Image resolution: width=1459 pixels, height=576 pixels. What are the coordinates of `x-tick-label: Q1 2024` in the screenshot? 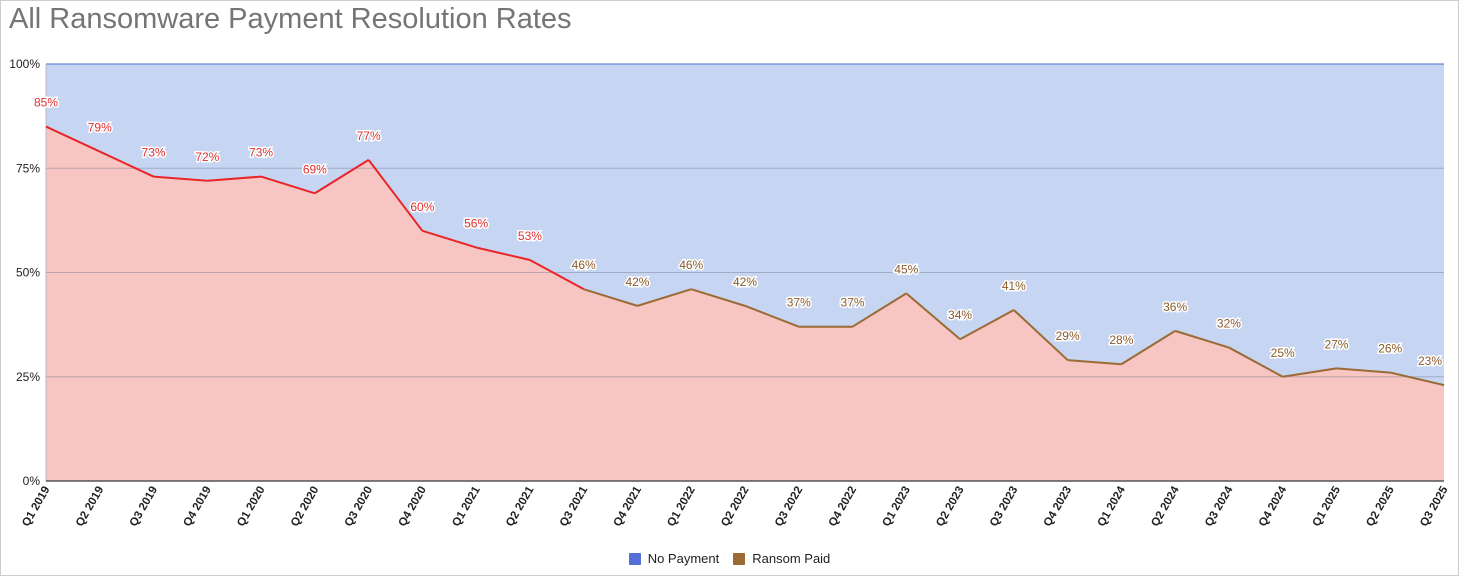 It's located at (1112, 506).